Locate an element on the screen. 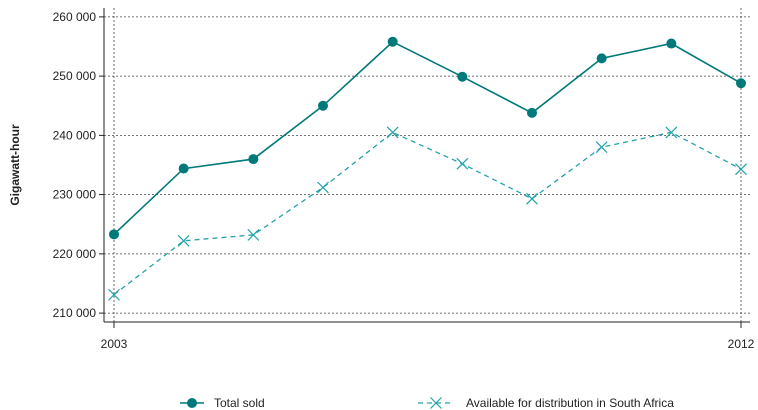 The width and height of the screenshot is (758, 410). y-axis-label: Gigawatt-hour is located at coordinates (15, 165).